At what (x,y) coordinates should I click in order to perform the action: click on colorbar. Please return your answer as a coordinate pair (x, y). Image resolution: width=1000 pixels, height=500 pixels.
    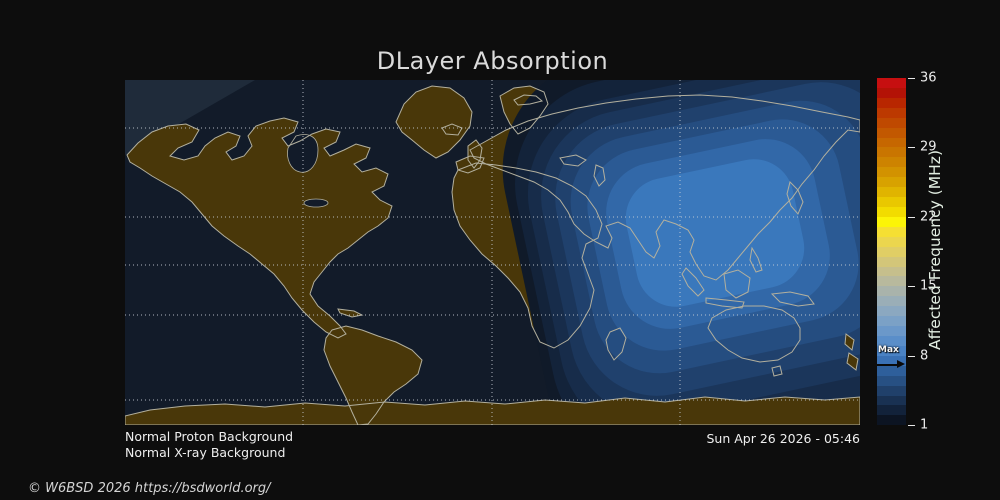
    Looking at the image, I should click on (891, 252).